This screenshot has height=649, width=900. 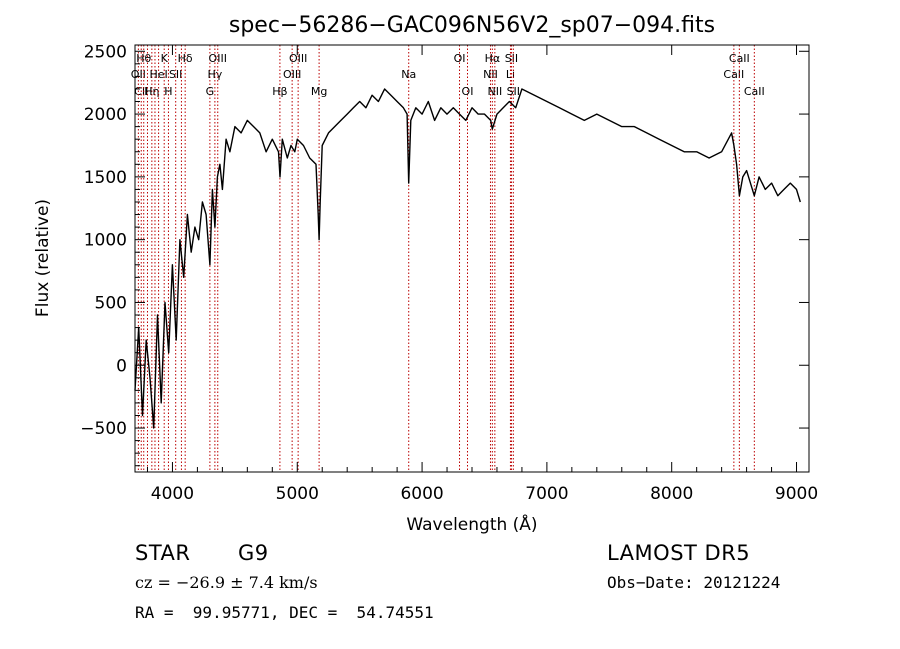 I want to click on spectral-line-label: G, so click(x=210, y=91).